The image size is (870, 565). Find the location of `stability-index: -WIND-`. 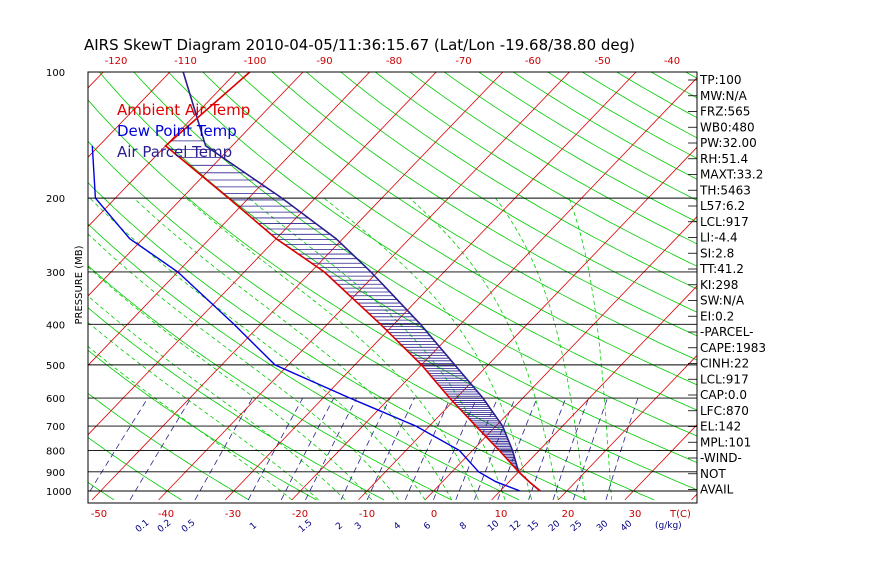

stability-index: -WIND- is located at coordinates (721, 458).